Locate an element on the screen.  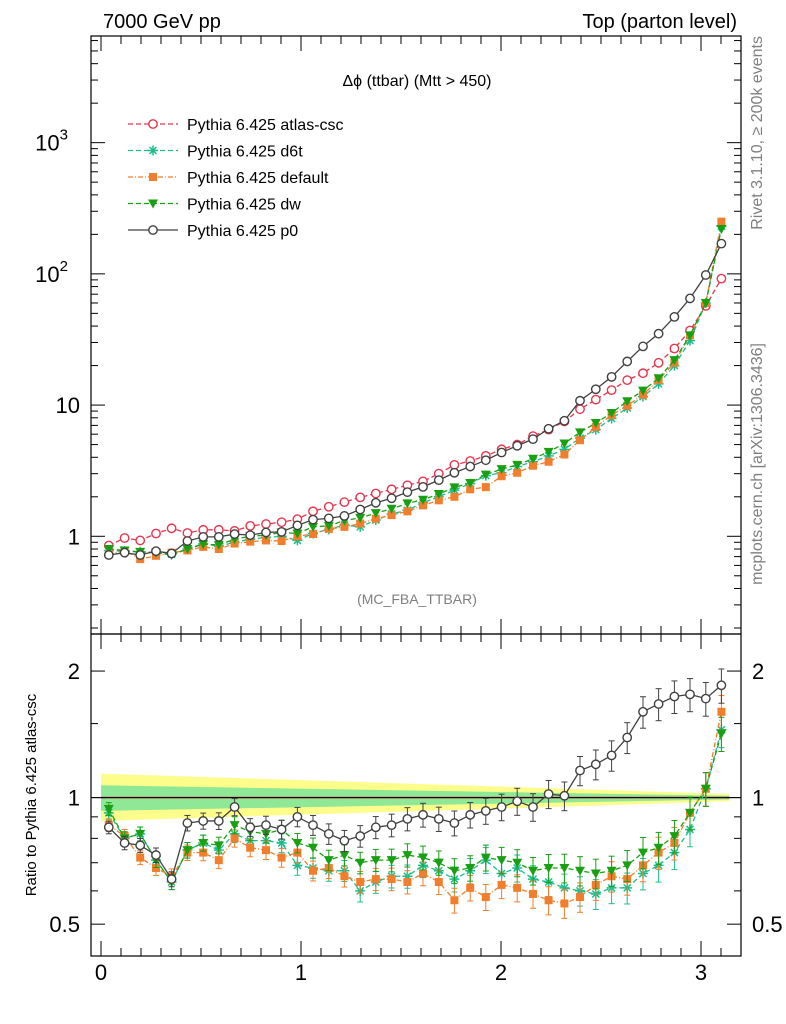
legend-marker is located at coordinates (153, 230).